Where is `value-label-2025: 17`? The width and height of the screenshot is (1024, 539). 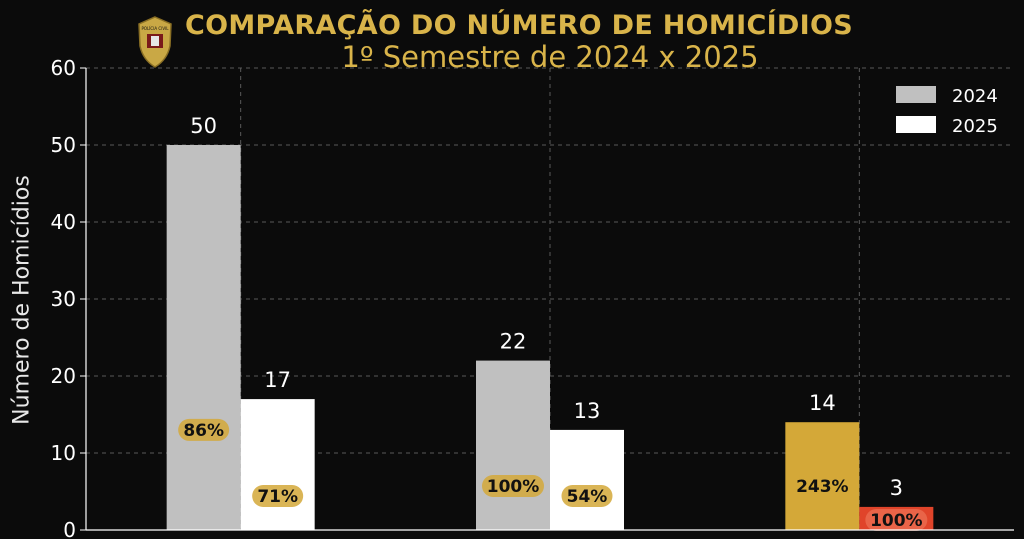
value-label-2025: 17 is located at coordinates (277, 380).